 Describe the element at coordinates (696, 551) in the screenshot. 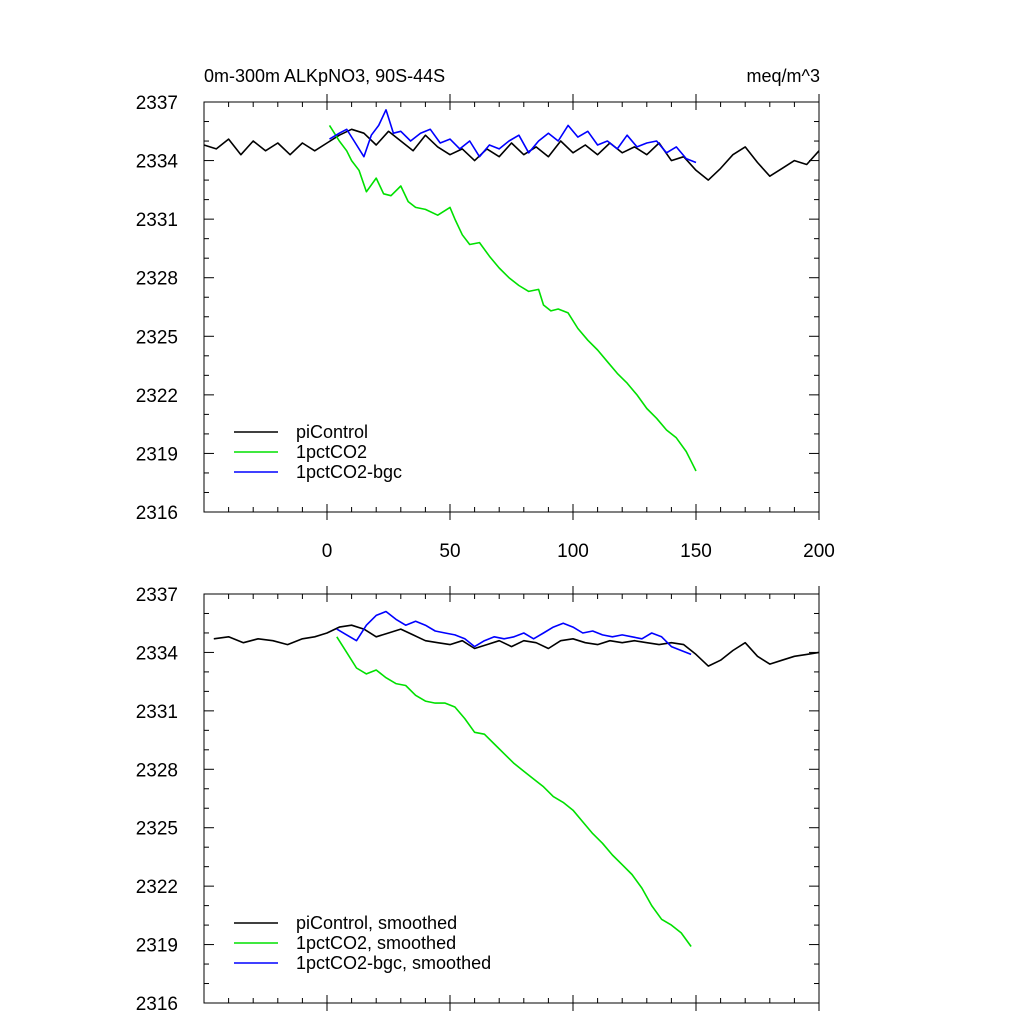

I see `x-tick-label: 150` at that location.